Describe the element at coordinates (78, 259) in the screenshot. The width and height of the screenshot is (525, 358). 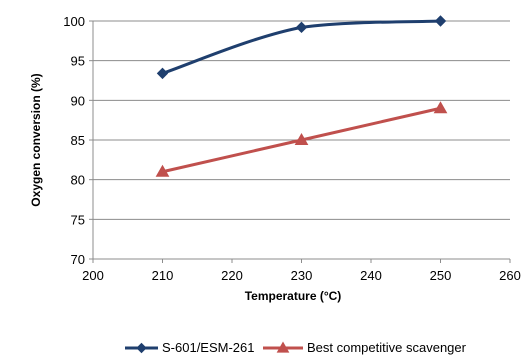
I see `y-tick-label: 70` at that location.